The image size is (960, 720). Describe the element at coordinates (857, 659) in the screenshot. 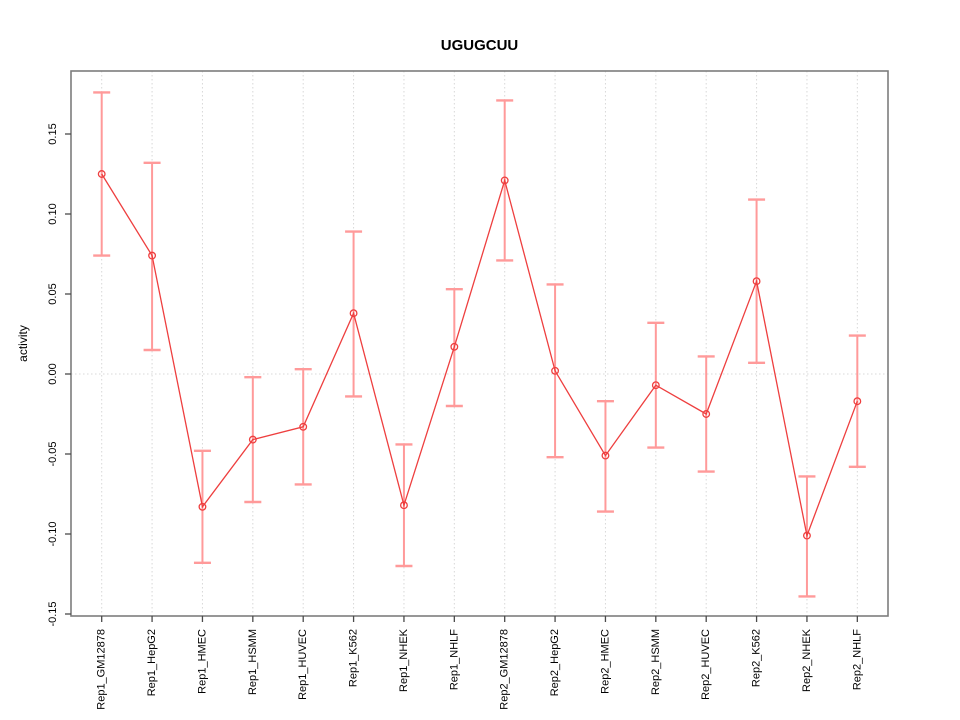

I see `x-tick-label: Rep2_NHLF` at that location.